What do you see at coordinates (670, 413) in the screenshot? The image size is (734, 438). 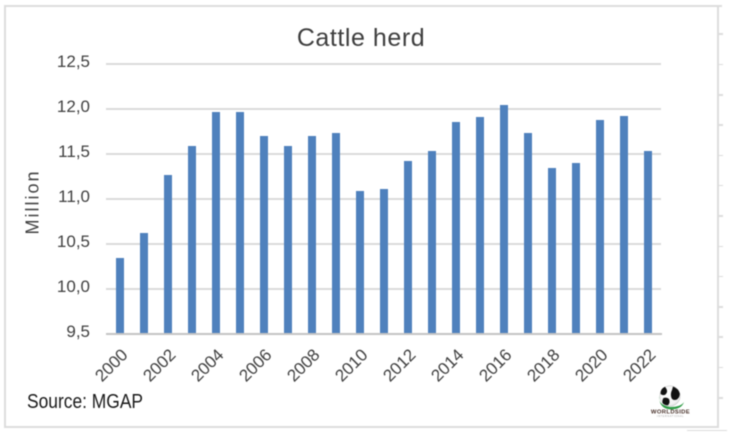 I see `svg-text: WORLDSIDE` at bounding box center [670, 413].